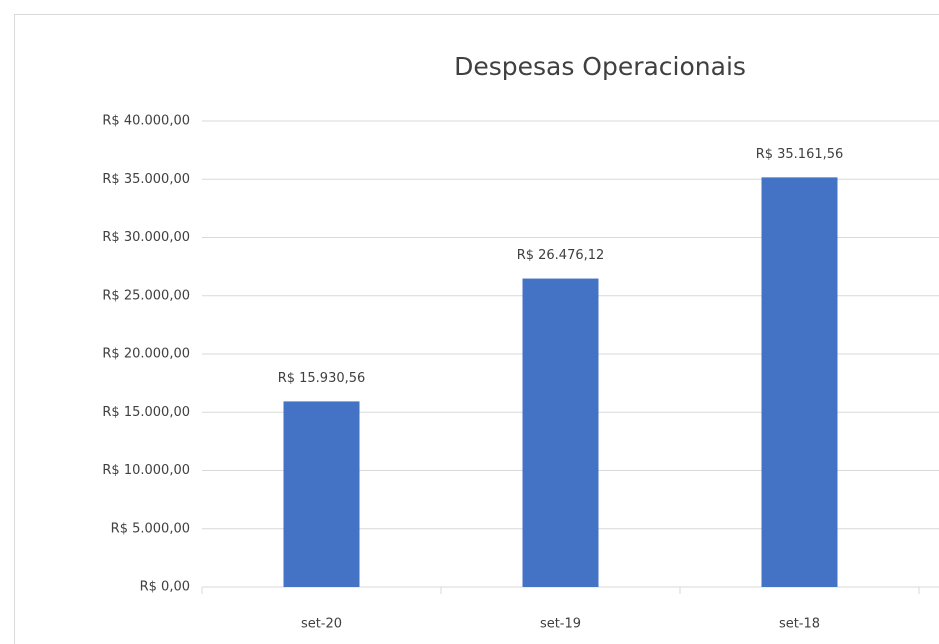 The height and width of the screenshot is (644, 939). Describe the element at coordinates (146, 179) in the screenshot. I see `y-tick-label: R$ 35.000,00` at that location.